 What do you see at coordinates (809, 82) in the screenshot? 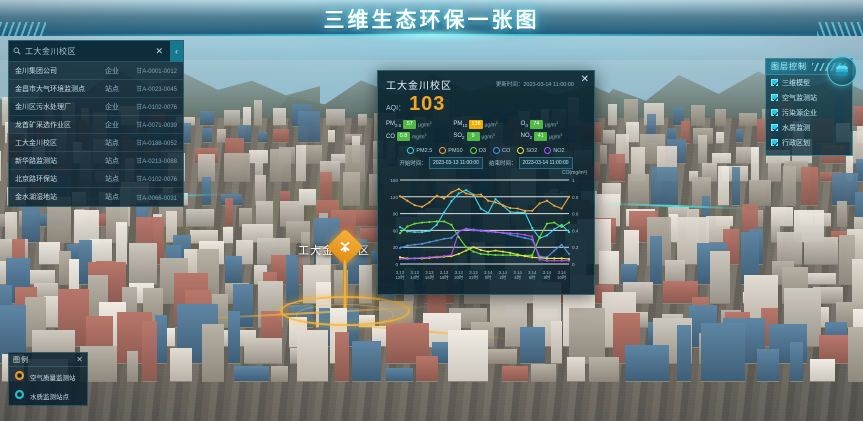
I see `layer-item-0: 三维模型` at bounding box center [809, 82].